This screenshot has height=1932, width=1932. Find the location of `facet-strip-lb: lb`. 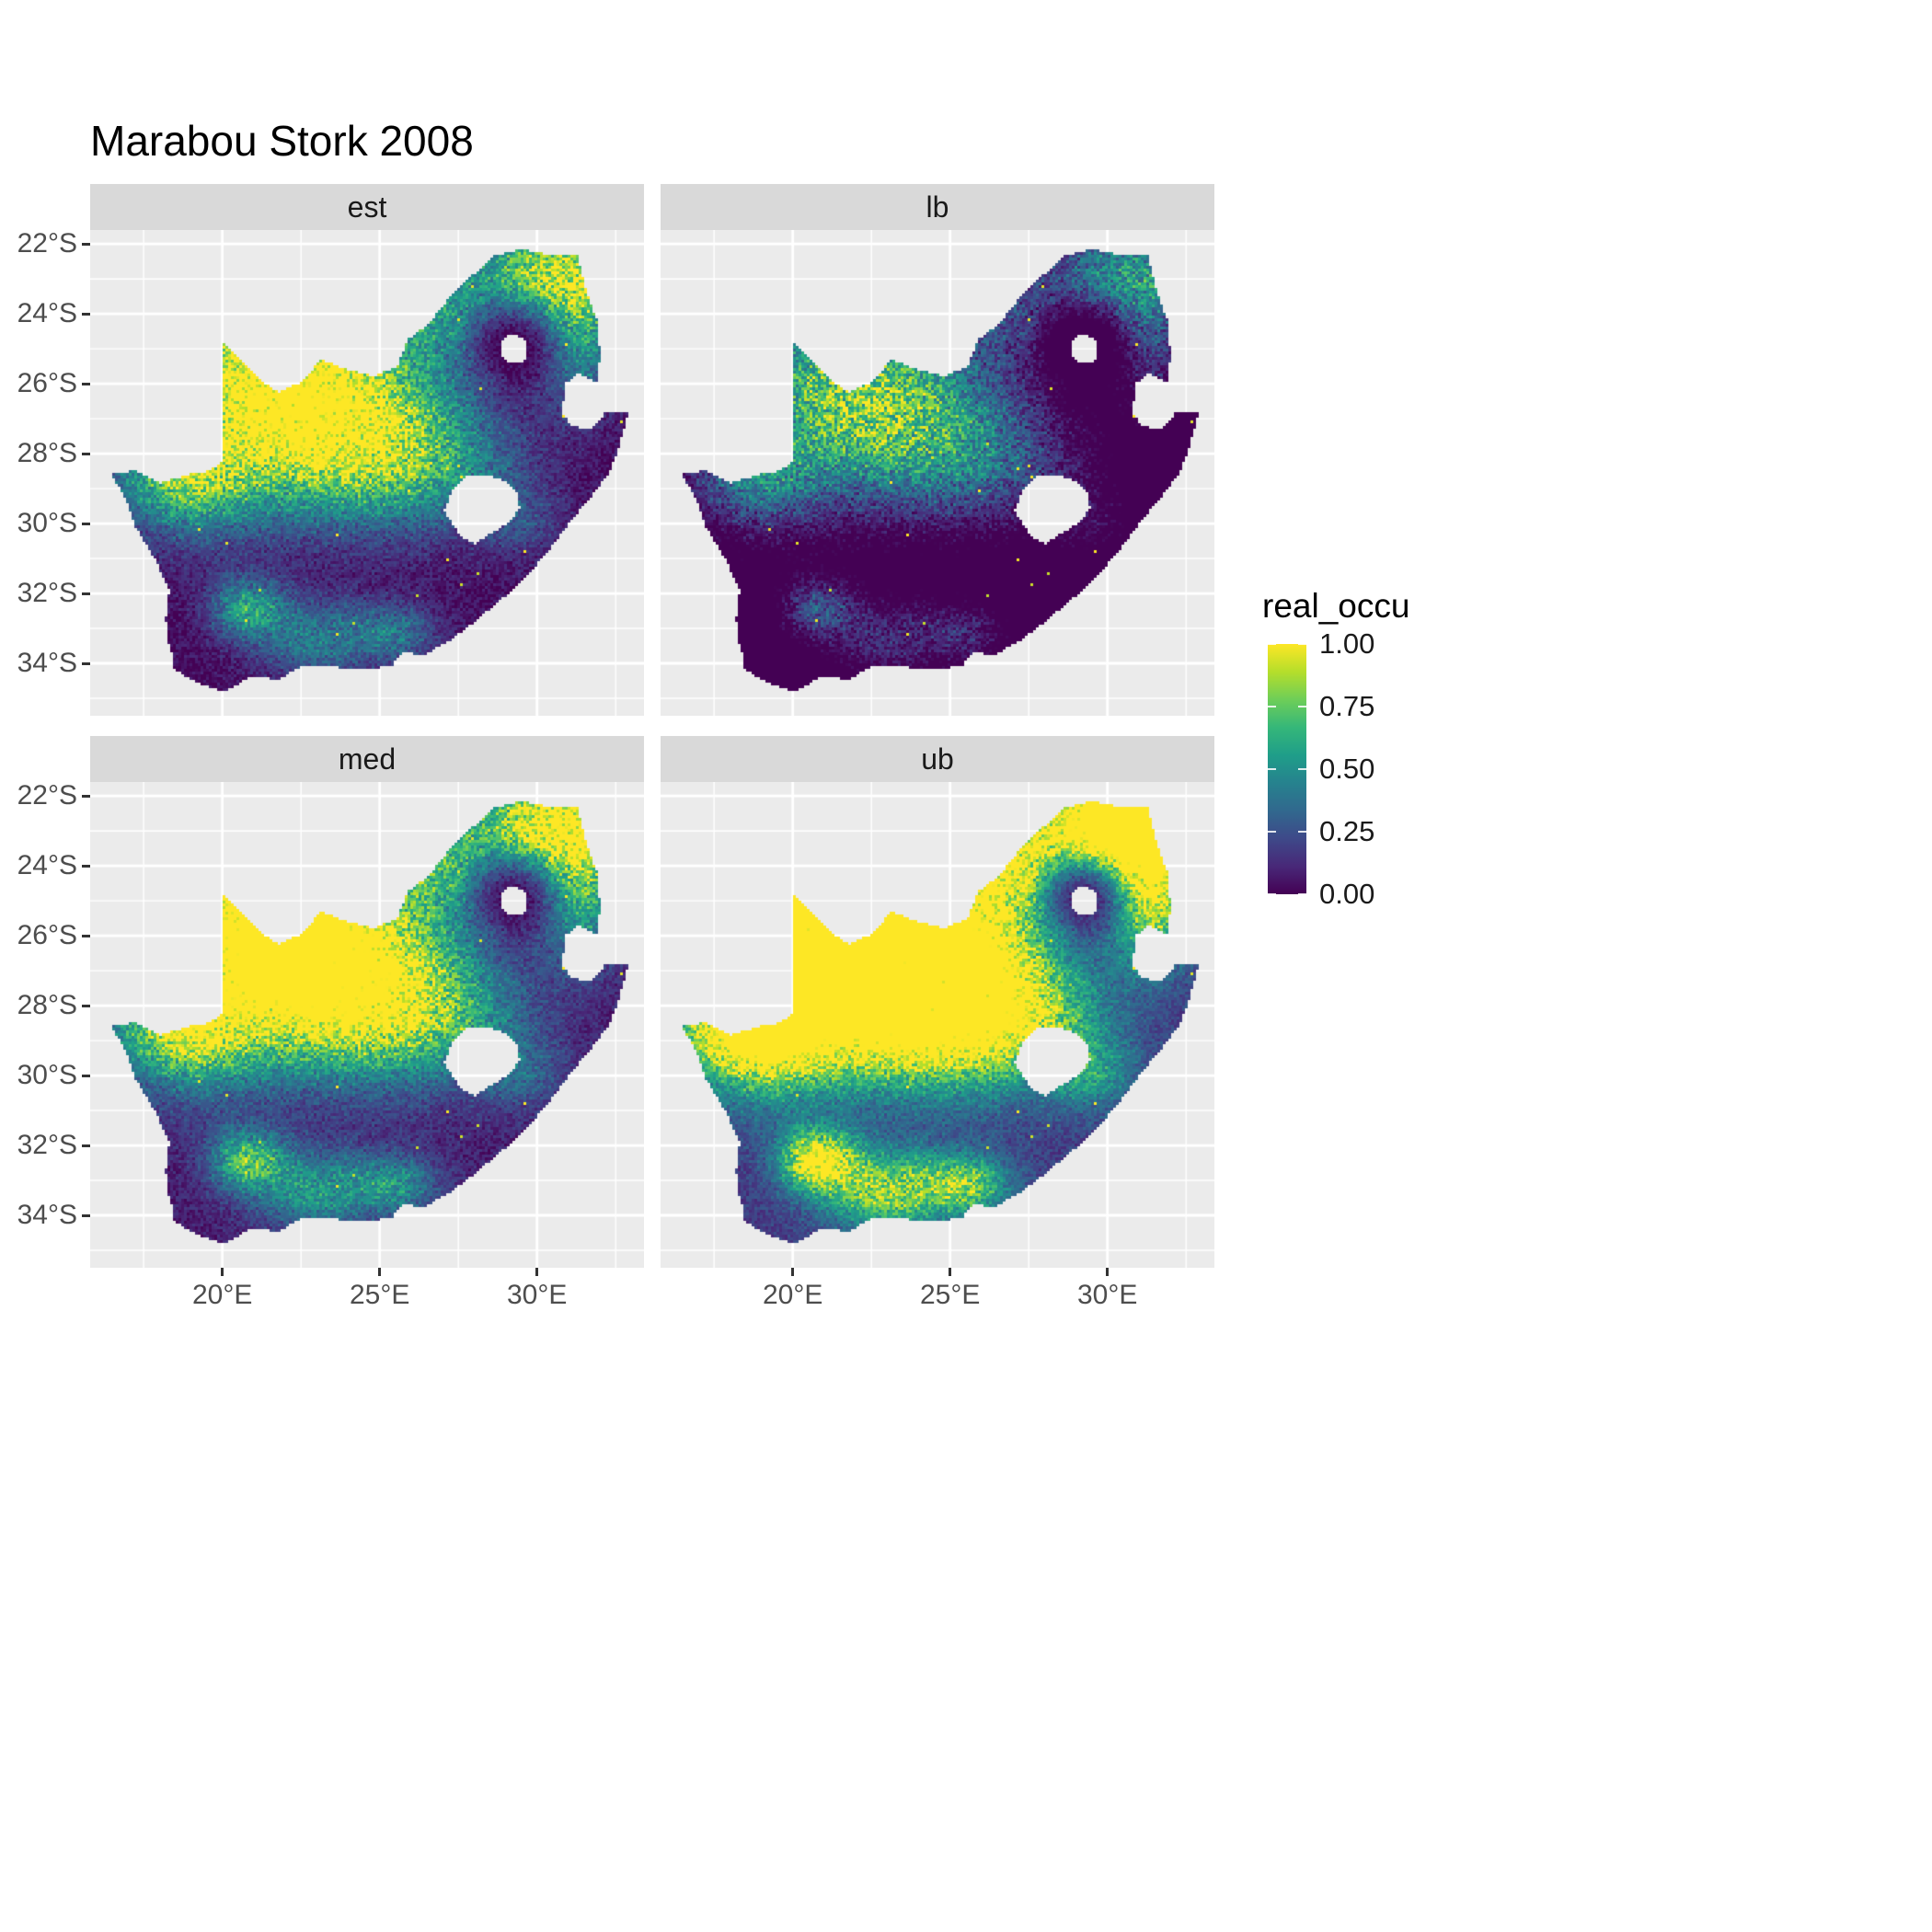

facet-strip-lb: lb is located at coordinates (937, 207).